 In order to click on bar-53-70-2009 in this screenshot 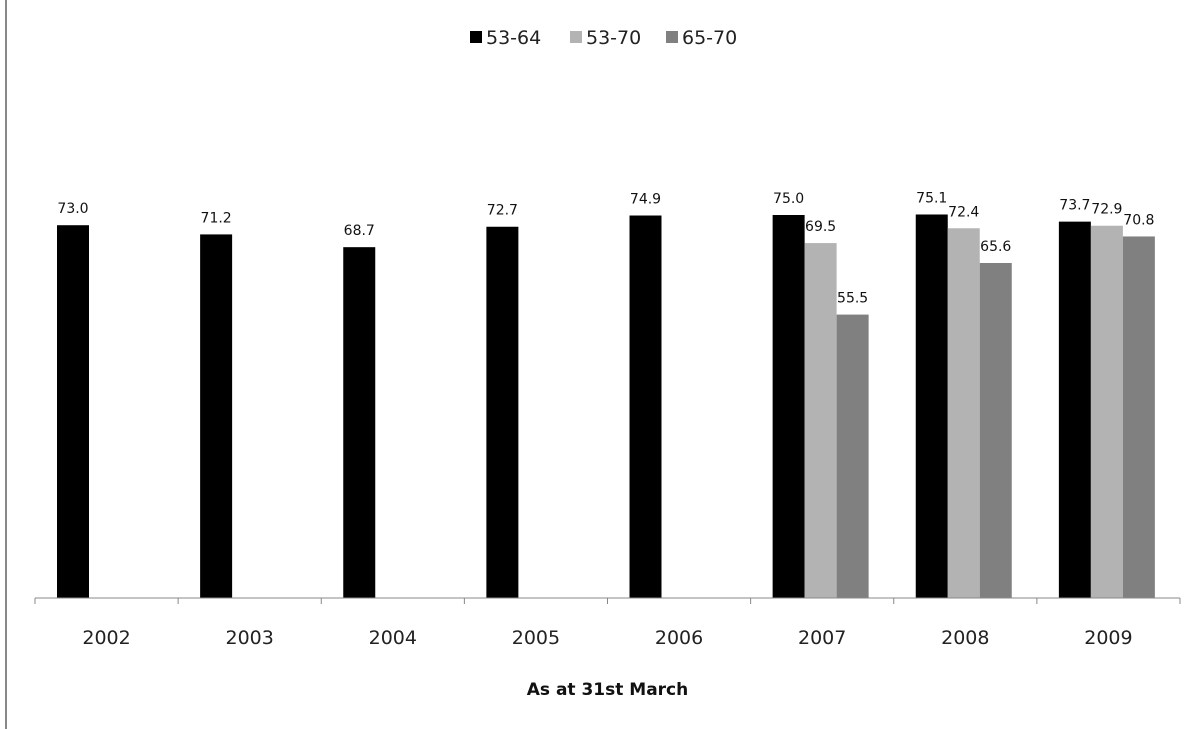, I will do `click(1106, 411)`.